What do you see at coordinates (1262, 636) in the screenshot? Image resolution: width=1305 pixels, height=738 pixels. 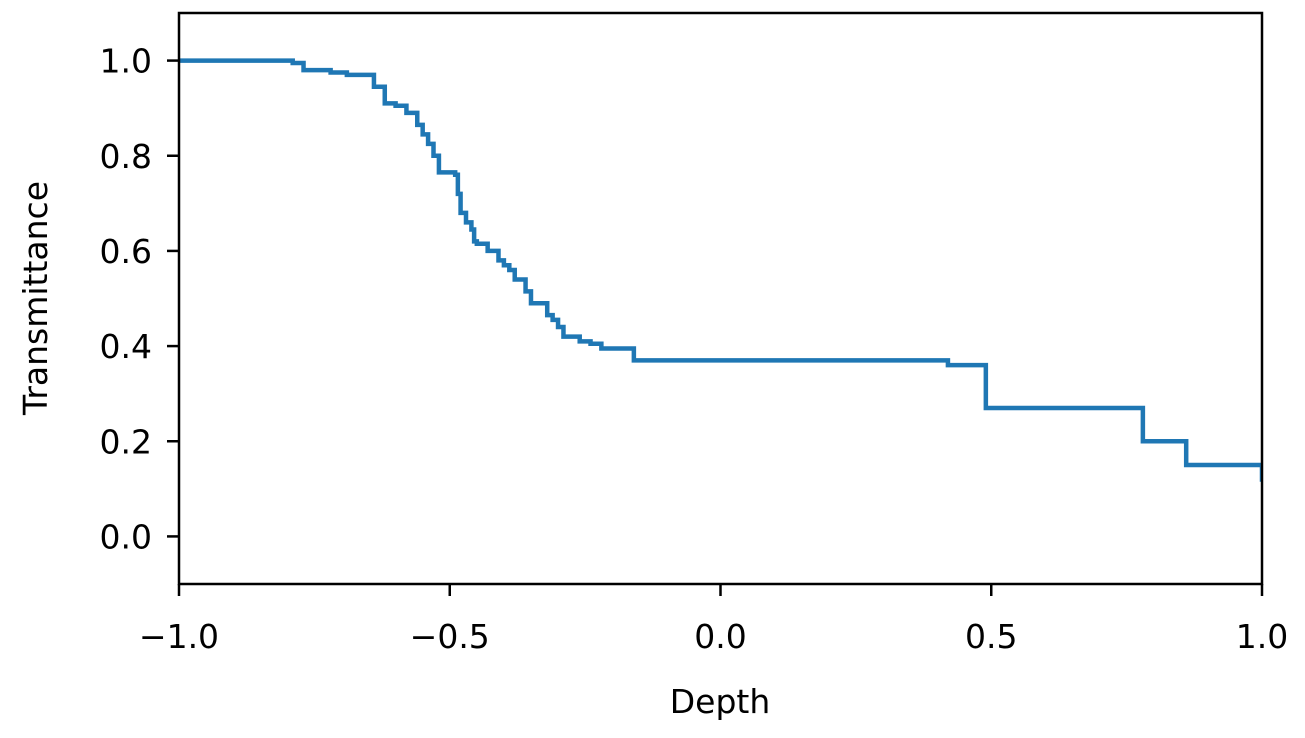 I see `x-tick-label: 1.0` at bounding box center [1262, 636].